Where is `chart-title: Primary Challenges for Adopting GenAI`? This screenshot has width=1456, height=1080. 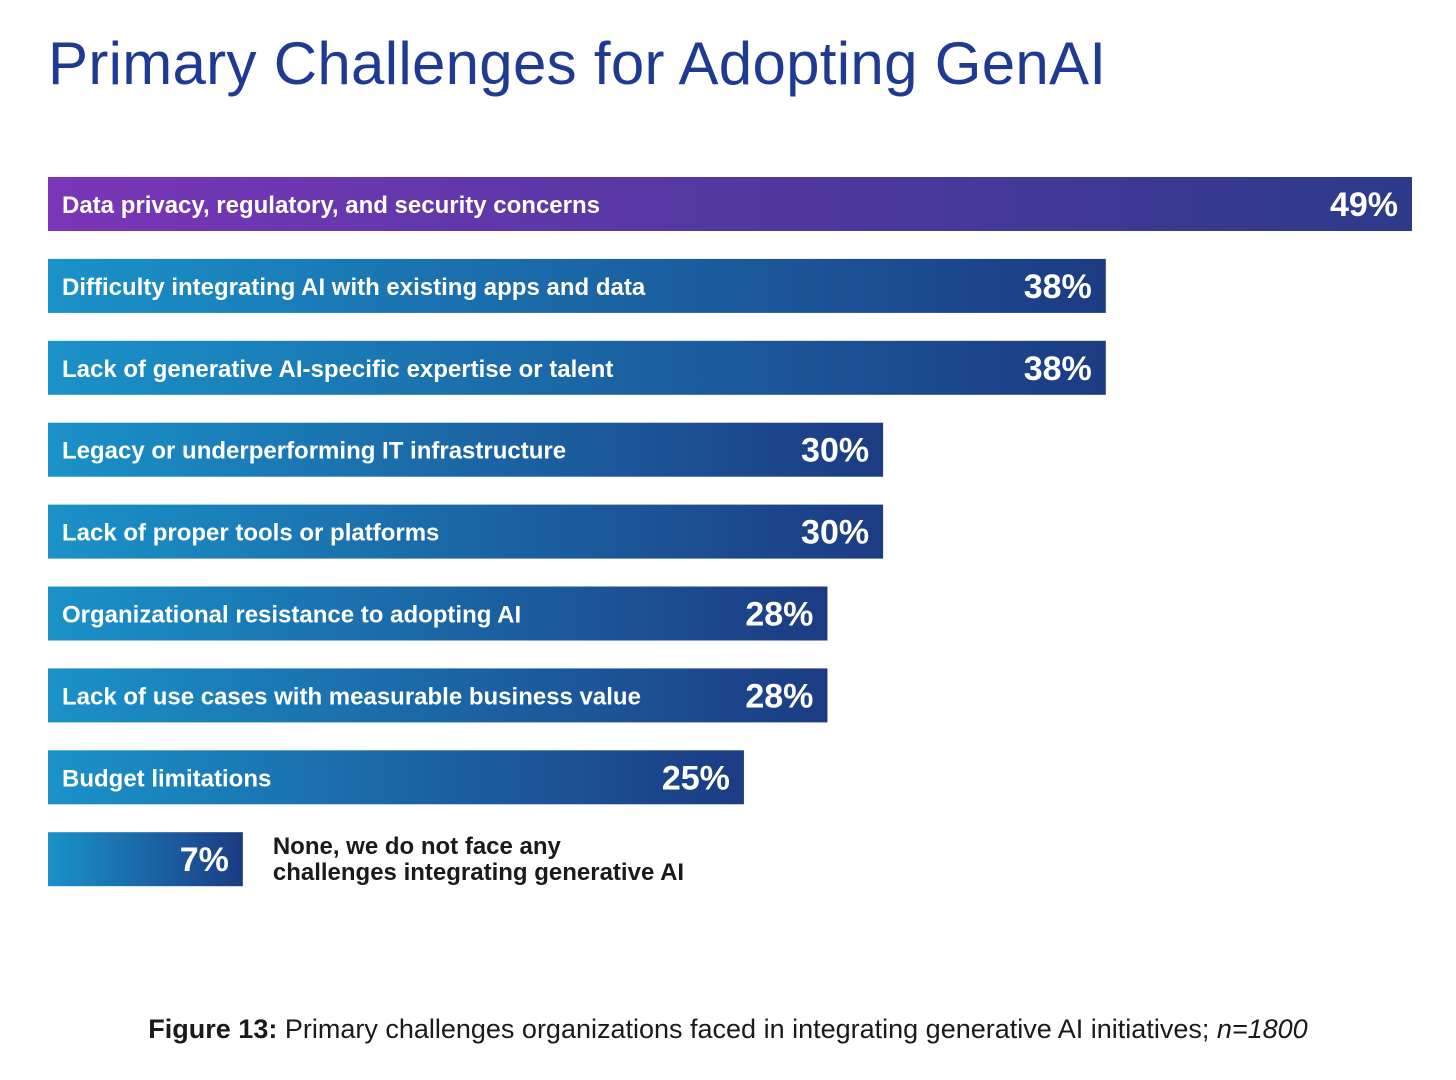
chart-title: Primary Challenges for Adopting GenAI is located at coordinates (577, 63).